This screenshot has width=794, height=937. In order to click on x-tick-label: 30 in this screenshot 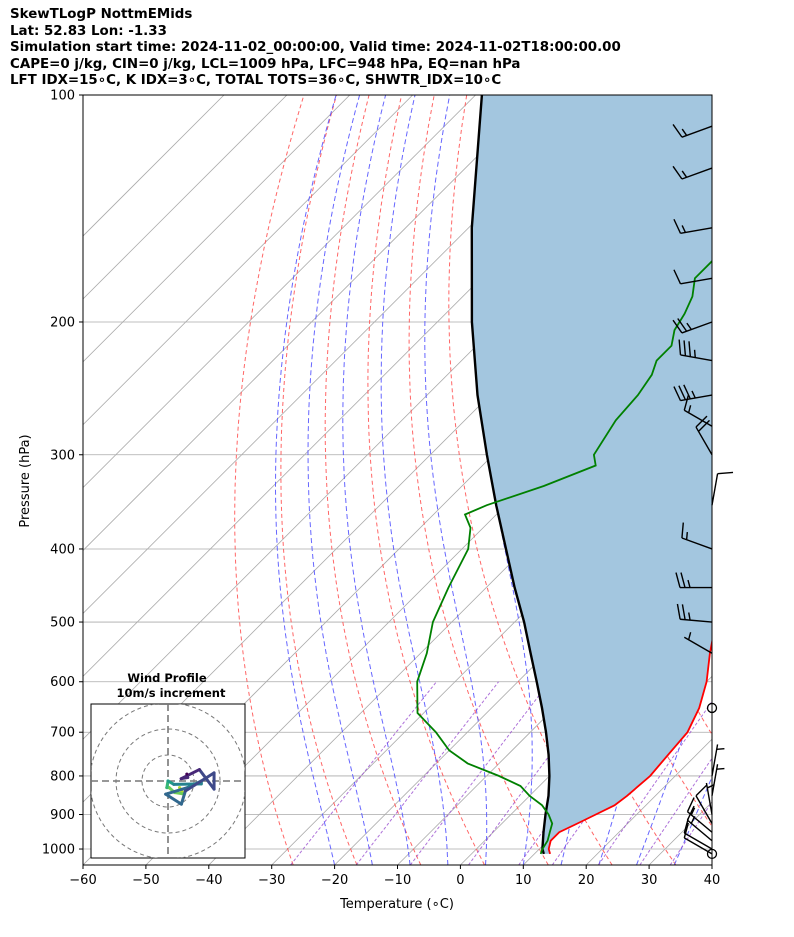, I will do `click(649, 880)`.